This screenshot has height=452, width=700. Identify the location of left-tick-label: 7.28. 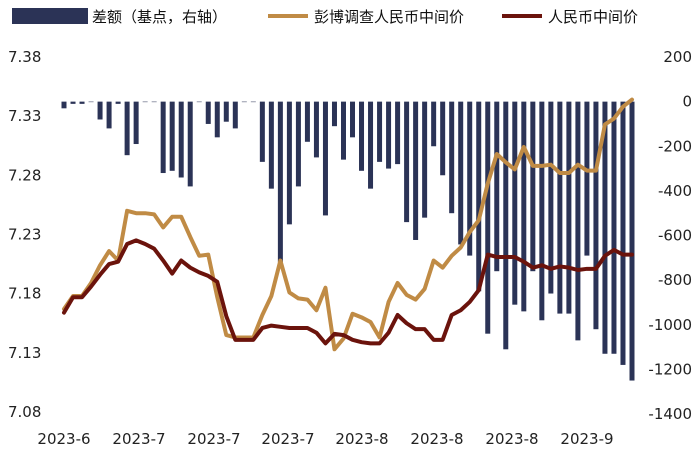
(24, 175).